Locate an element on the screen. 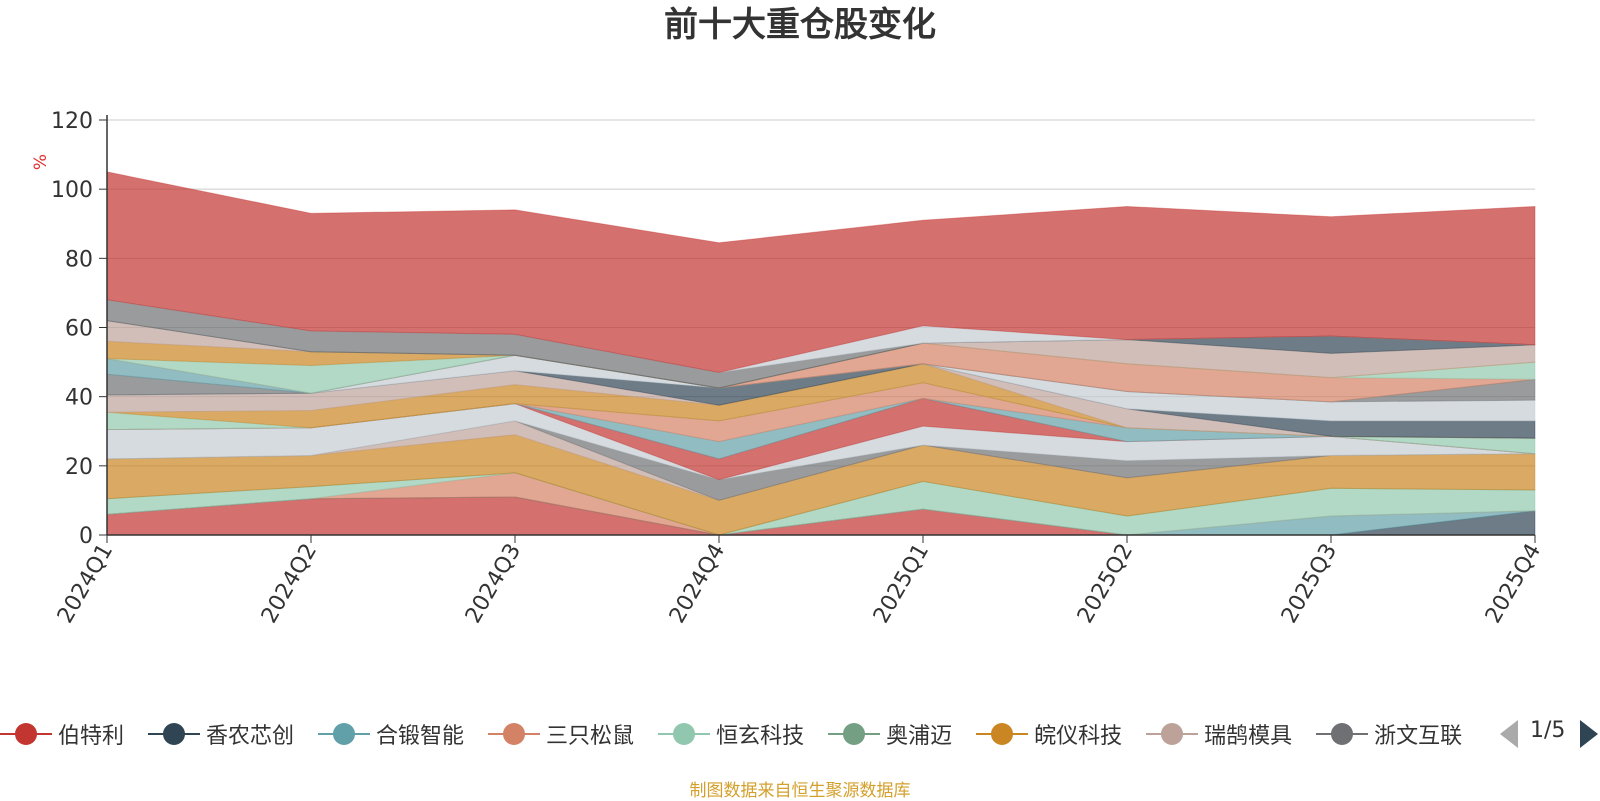  legend-item: 三只松鼠 is located at coordinates (561, 734).